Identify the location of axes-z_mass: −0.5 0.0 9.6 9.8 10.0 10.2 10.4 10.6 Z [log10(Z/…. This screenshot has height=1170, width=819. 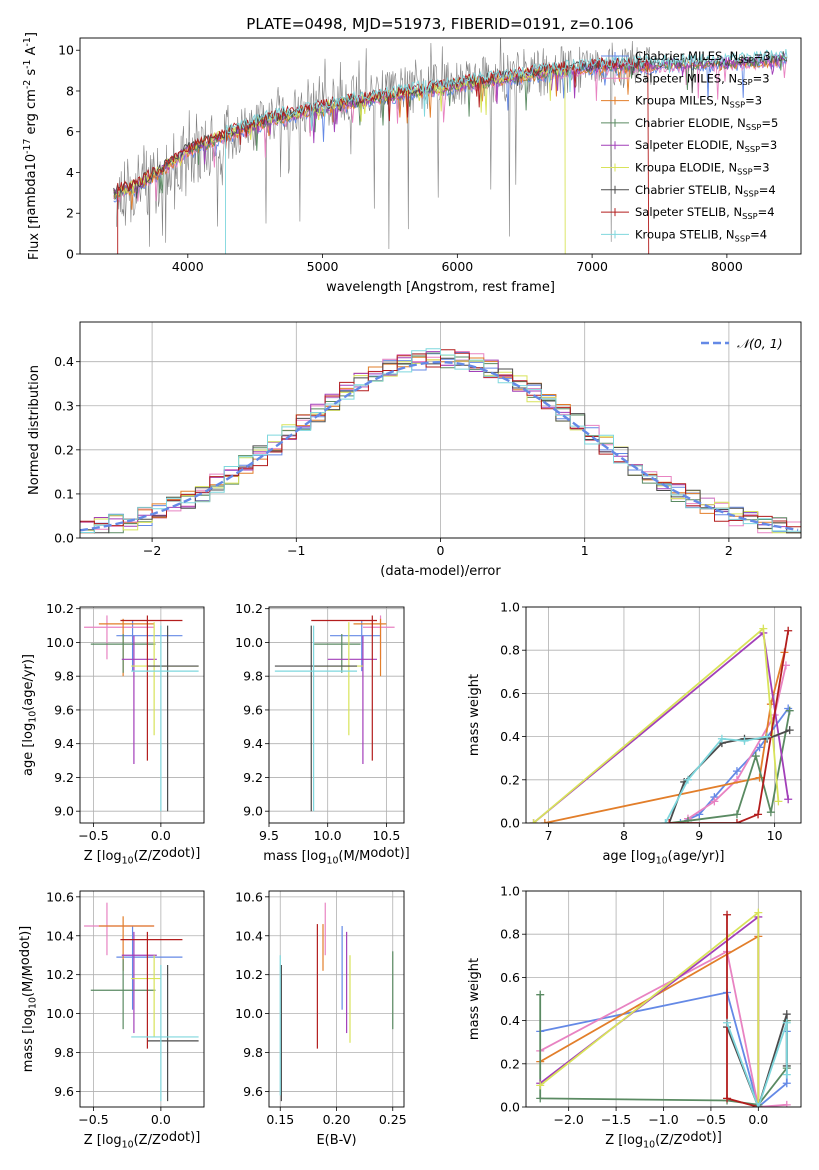
(111, 1020).